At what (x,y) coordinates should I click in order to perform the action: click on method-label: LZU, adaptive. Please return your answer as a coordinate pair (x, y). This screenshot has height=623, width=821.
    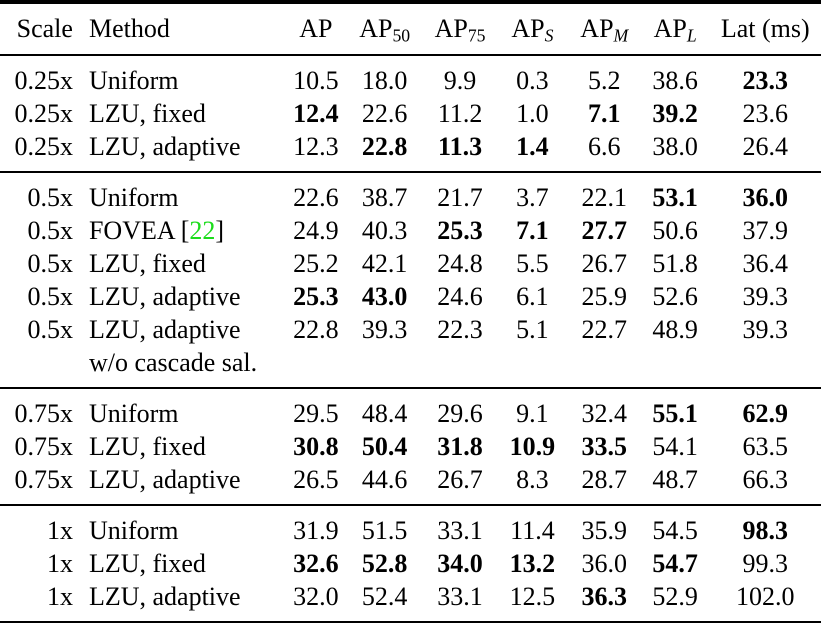
    Looking at the image, I should click on (164, 596).